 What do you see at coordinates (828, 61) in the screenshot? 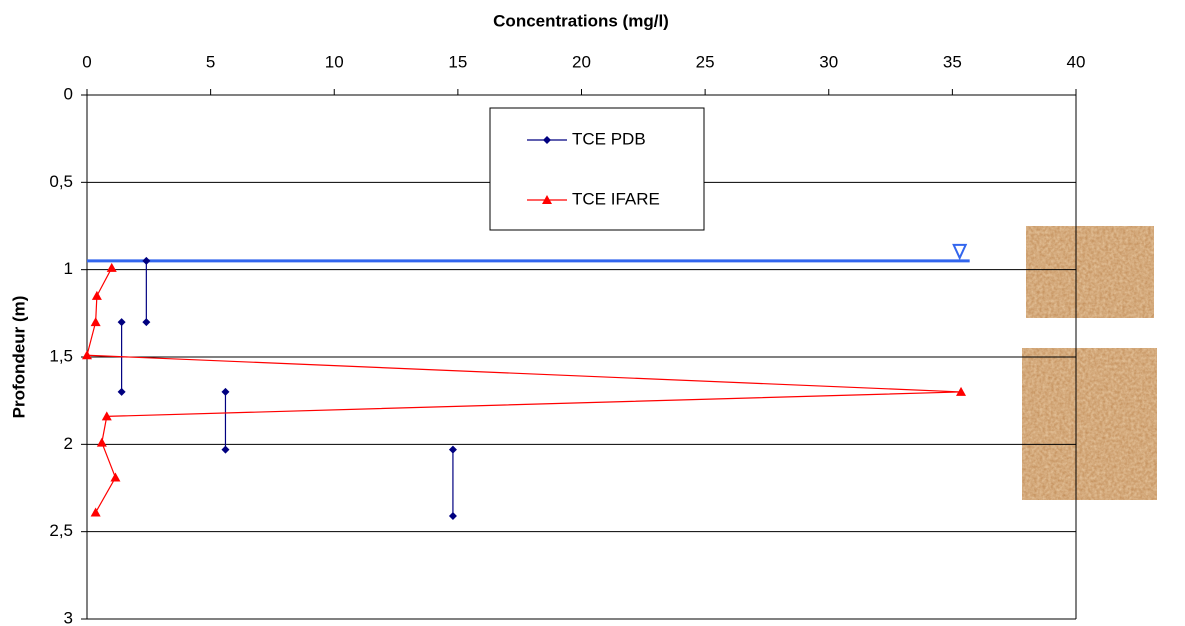
I see `x-tick-label: 30` at bounding box center [828, 61].